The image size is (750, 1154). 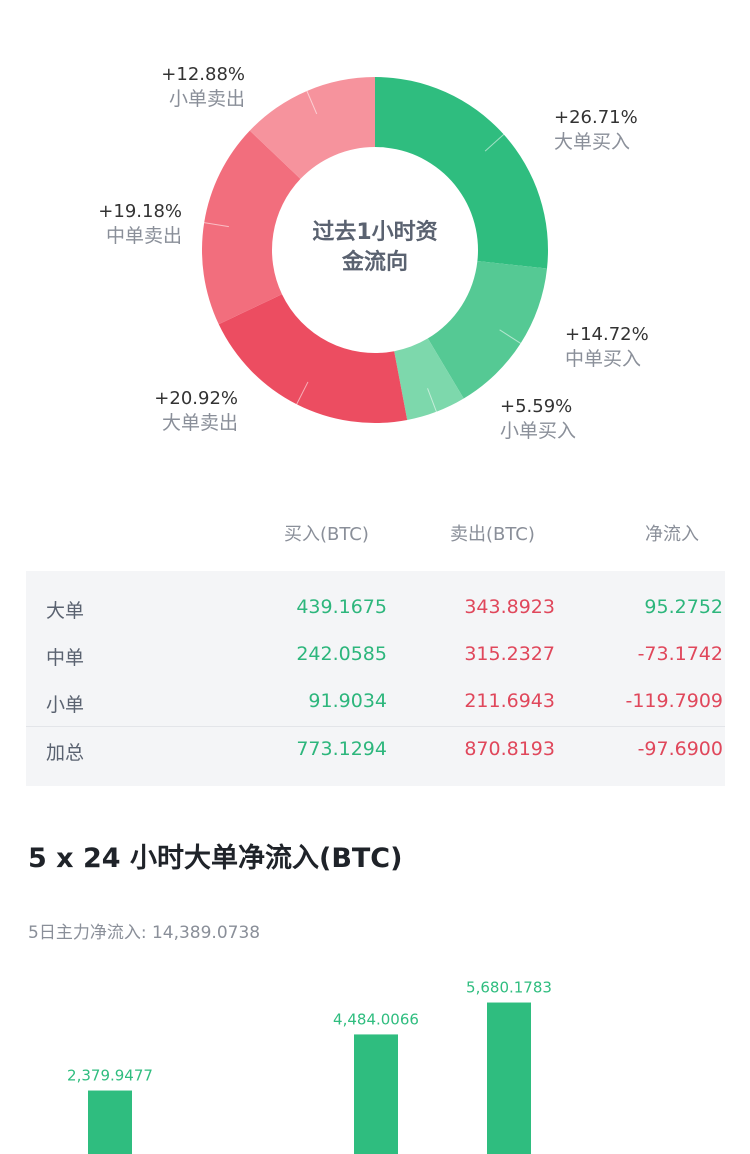 I want to click on donut-svg, so click(x=372, y=250).